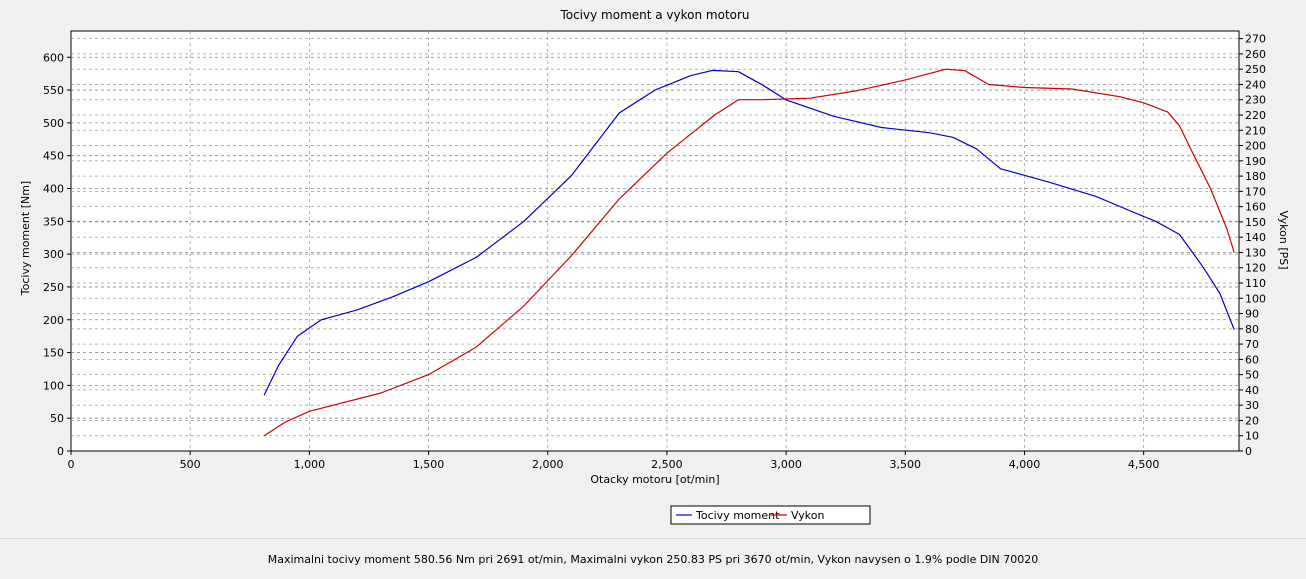 This screenshot has height=579, width=1306. I want to click on x-tick-label: 4,000, so click(1025, 464).